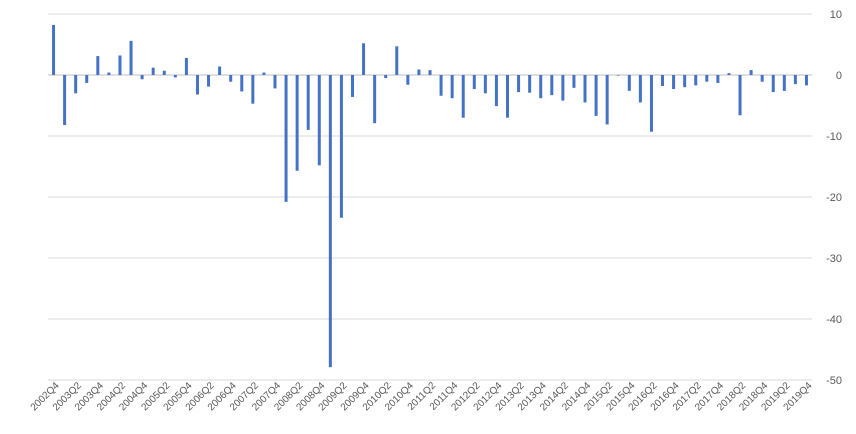  Describe the element at coordinates (319, 120) in the screenshot. I see `bar-2008q4` at that location.